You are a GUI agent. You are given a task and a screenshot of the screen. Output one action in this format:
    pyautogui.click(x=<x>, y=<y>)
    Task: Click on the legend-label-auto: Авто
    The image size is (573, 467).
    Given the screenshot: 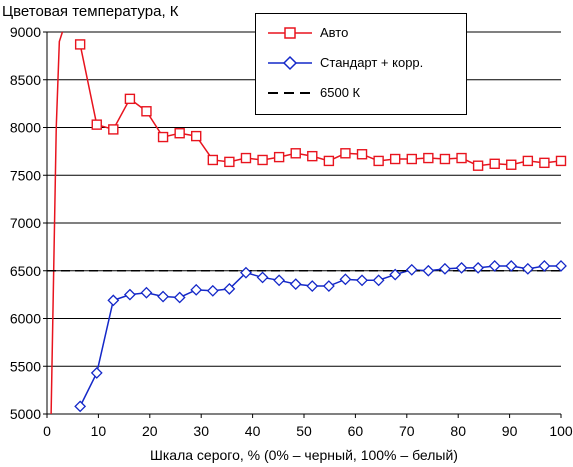 What is the action you would take?
    pyautogui.click(x=334, y=32)
    